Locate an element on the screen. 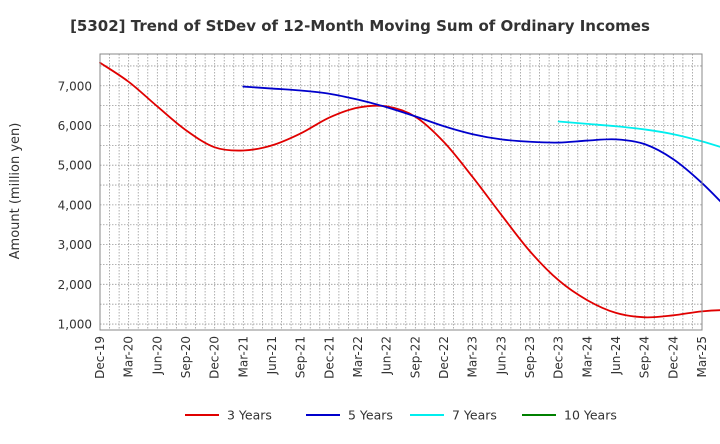 The width and height of the screenshot is (720, 444). y-tick-label: 3,000 is located at coordinates (75, 245).